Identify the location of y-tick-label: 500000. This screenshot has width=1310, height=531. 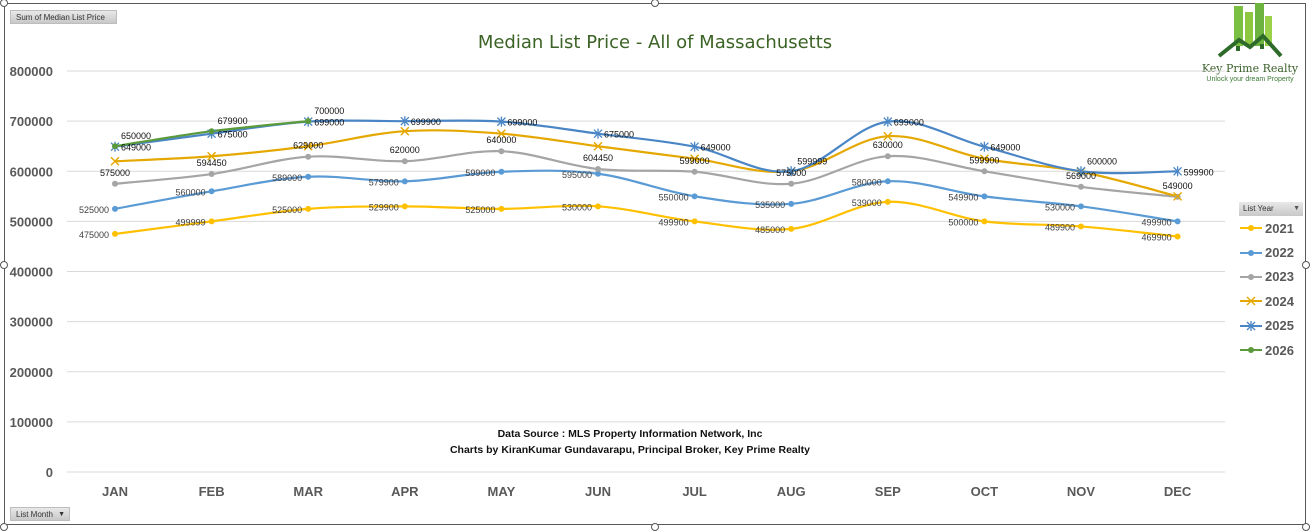
(31, 221).